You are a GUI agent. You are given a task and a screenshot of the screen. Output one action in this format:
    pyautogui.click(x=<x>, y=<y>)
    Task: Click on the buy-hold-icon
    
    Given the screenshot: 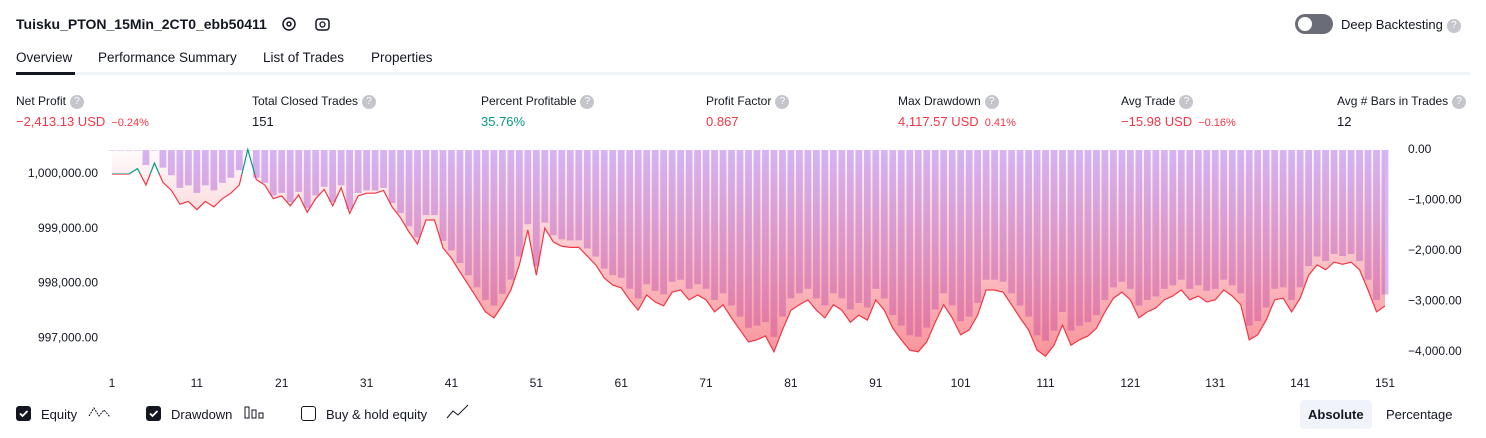 What is the action you would take?
    pyautogui.click(x=457, y=411)
    